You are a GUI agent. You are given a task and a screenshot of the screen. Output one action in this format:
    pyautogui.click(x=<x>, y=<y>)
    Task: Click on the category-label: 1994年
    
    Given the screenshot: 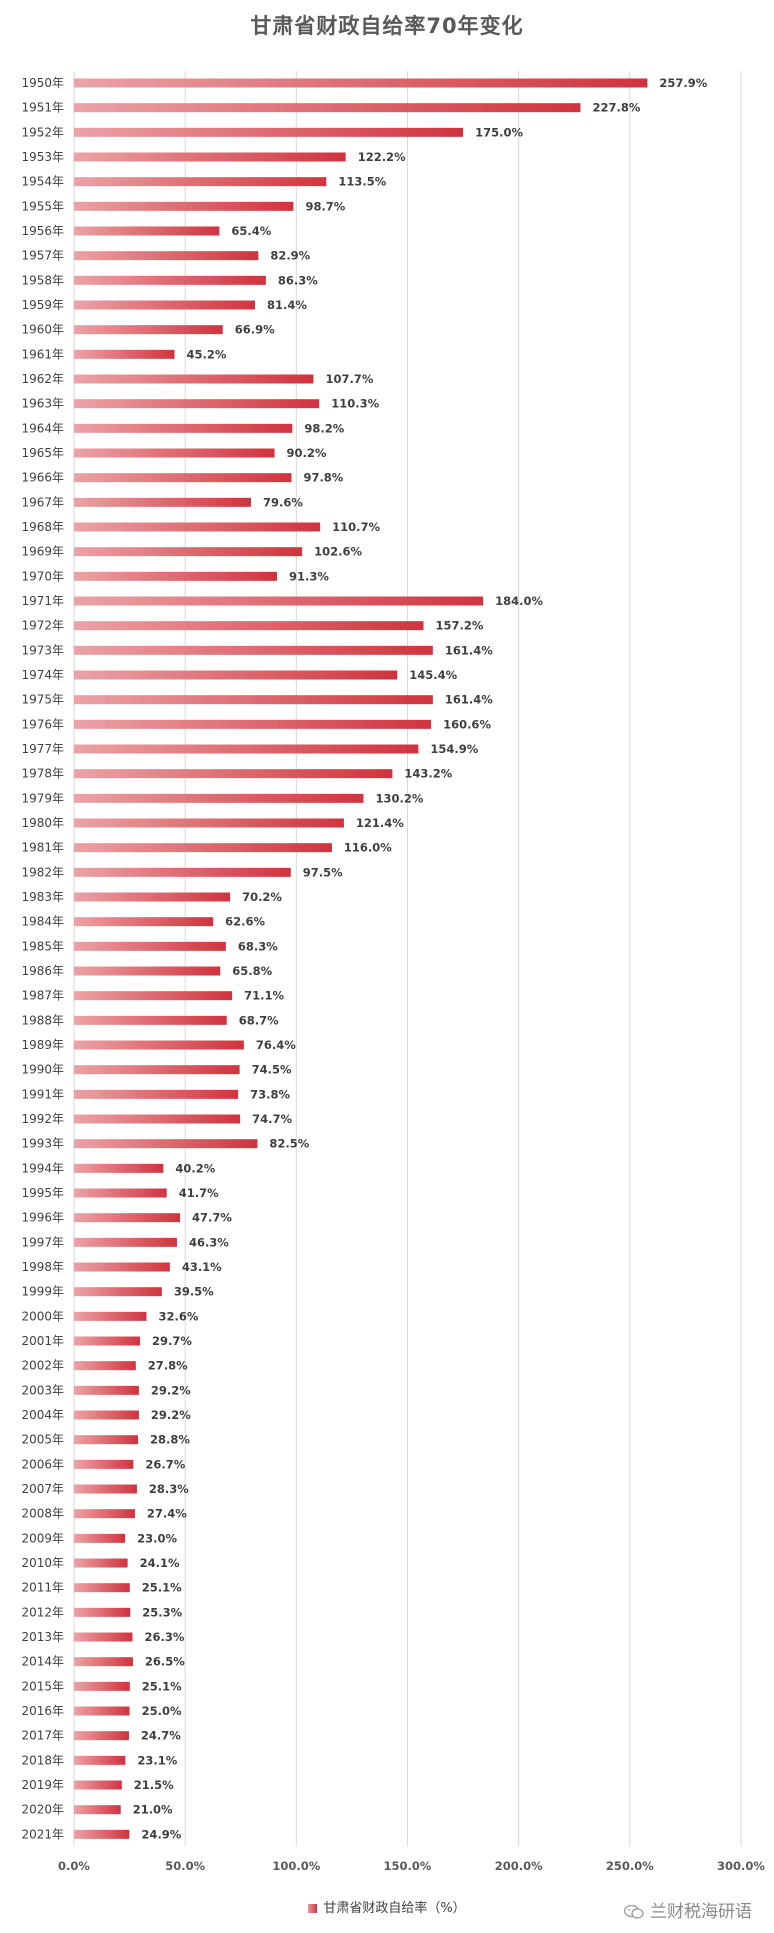 What is the action you would take?
    pyautogui.click(x=42, y=1168)
    